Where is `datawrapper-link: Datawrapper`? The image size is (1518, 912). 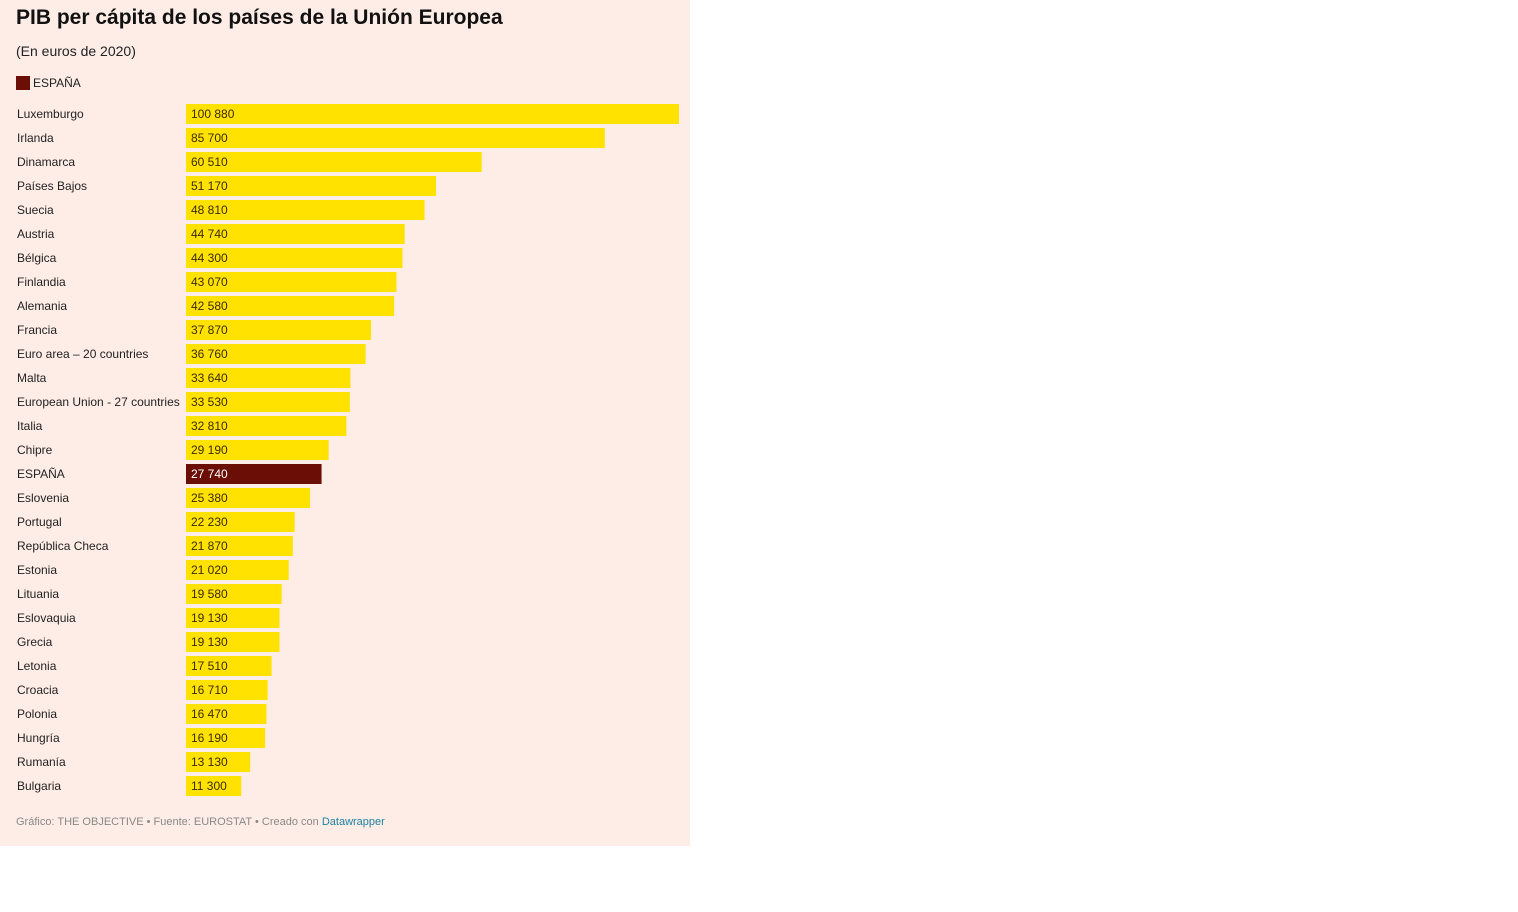 datawrapper-link: Datawrapper is located at coordinates (353, 822).